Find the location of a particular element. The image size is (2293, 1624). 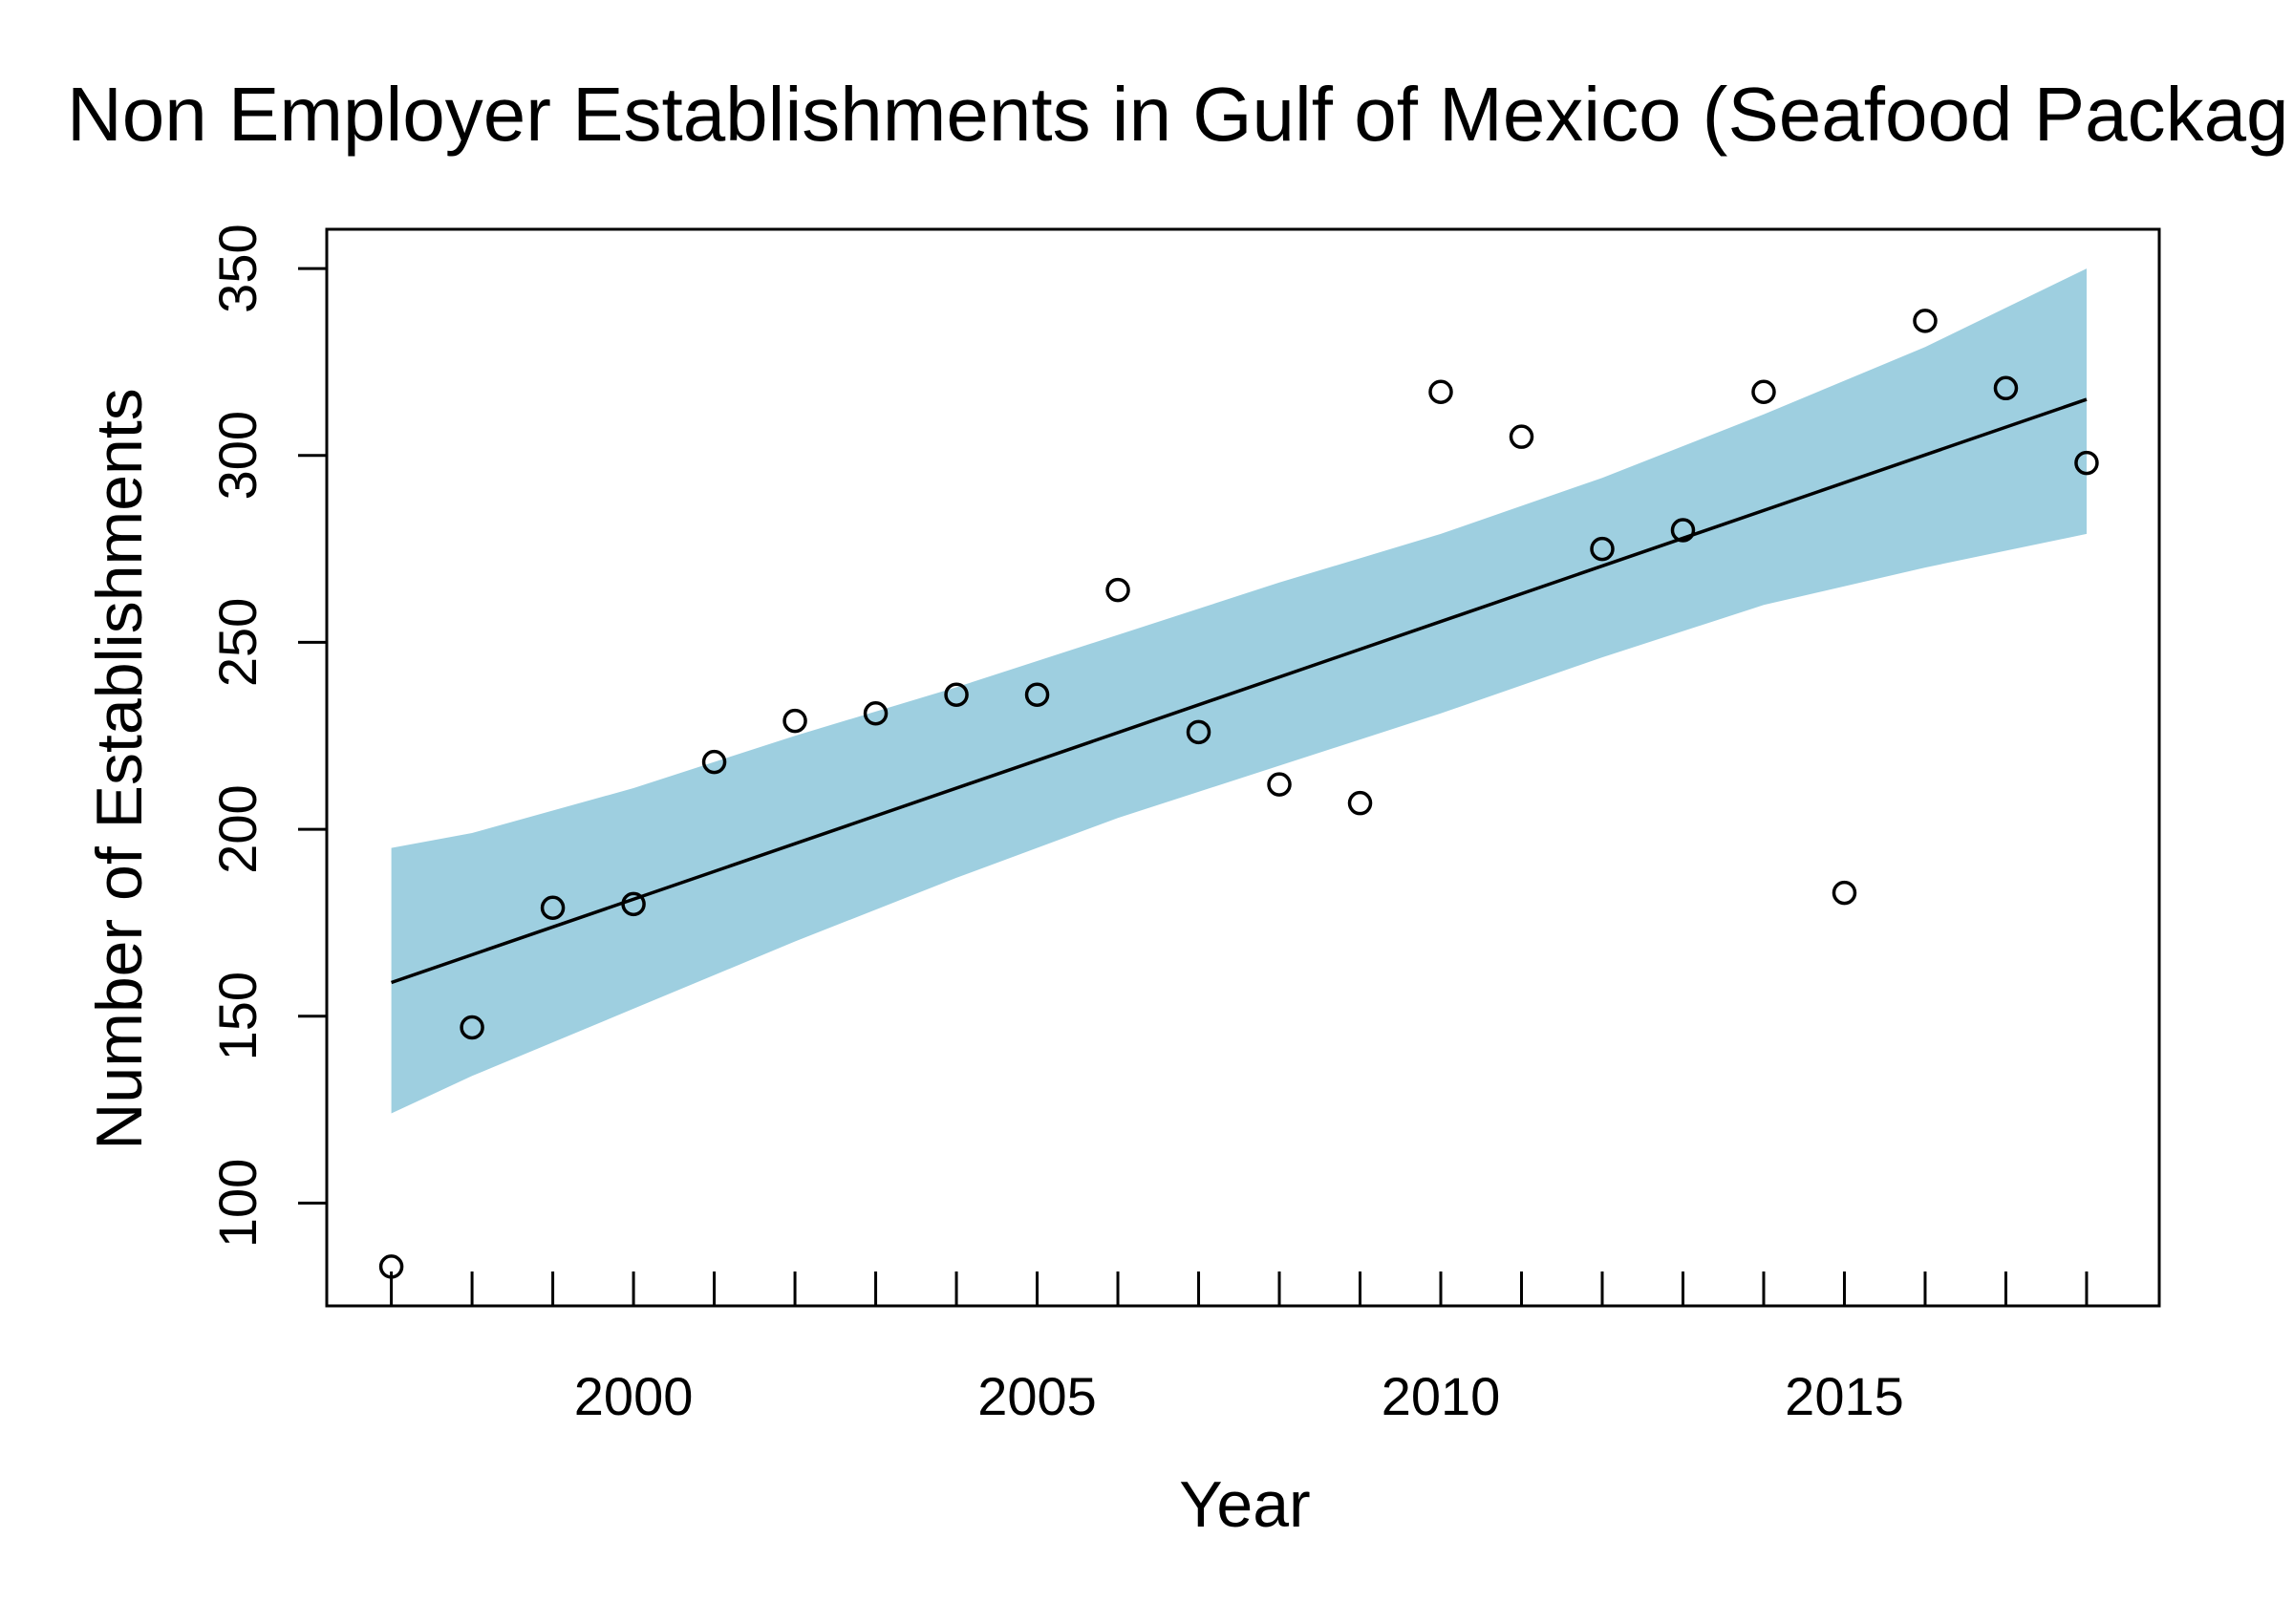

x-tick-label: 2010 is located at coordinates (1441, 1396).